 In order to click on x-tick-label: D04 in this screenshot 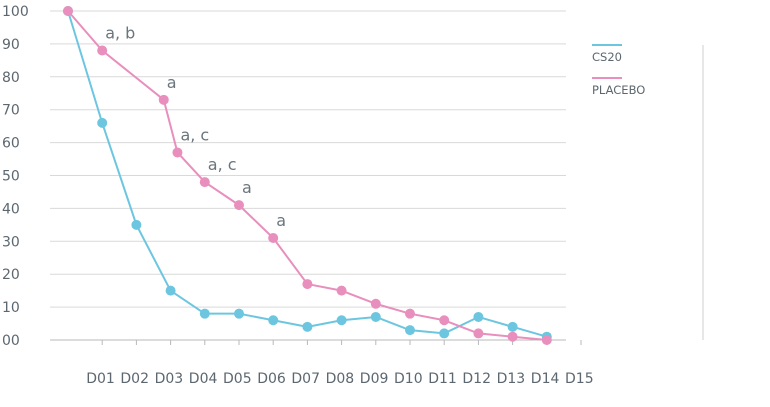, I will do `click(203, 379)`.